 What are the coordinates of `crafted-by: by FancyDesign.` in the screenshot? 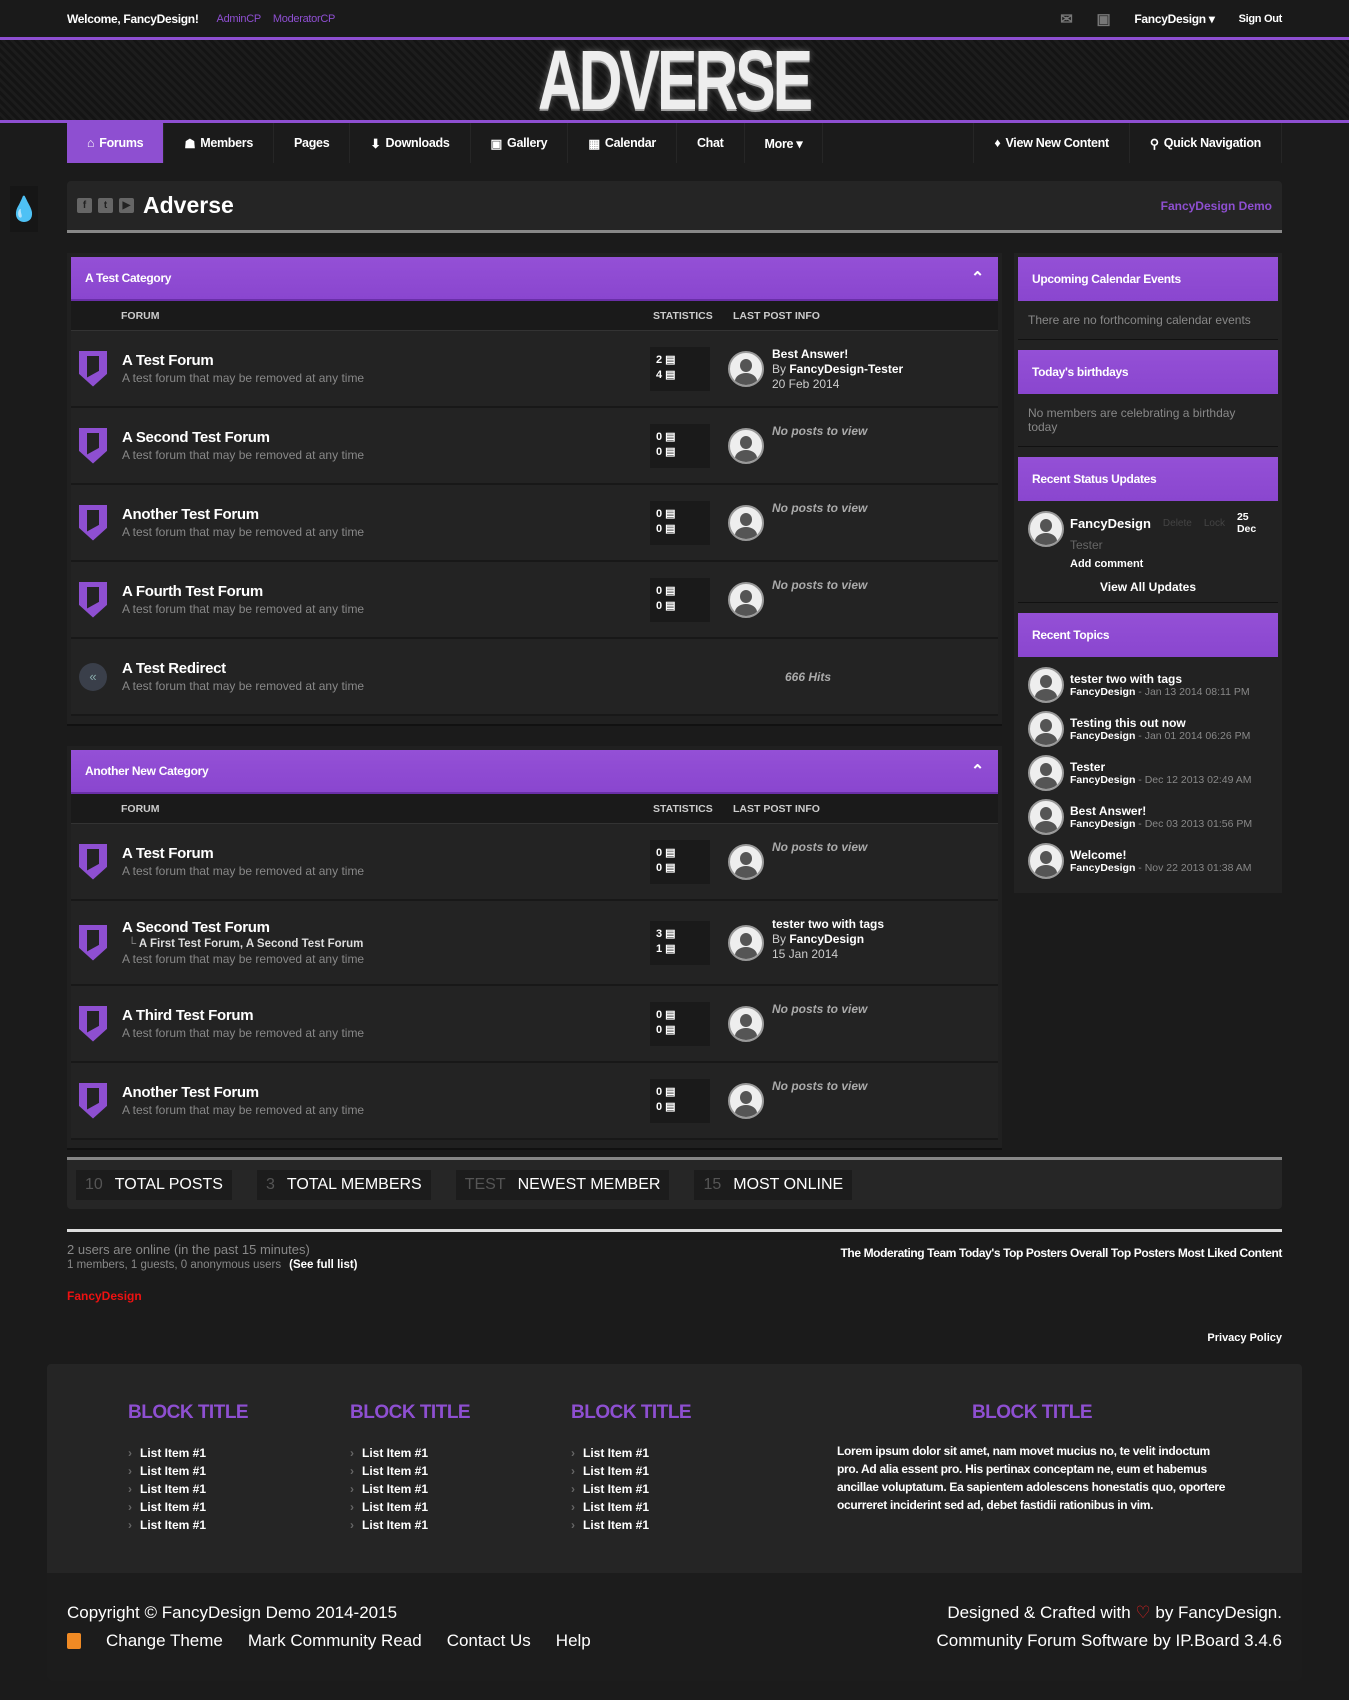 It's located at (1218, 1612).